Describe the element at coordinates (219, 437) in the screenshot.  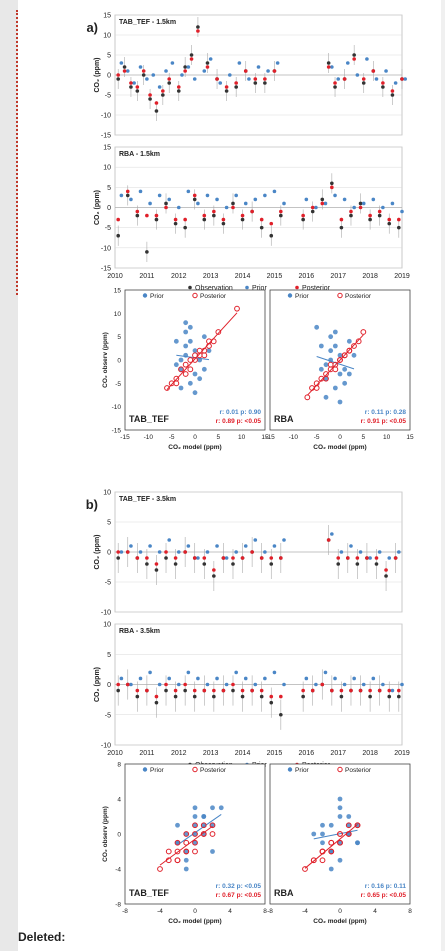
I see `x-tick-label: 5` at that location.